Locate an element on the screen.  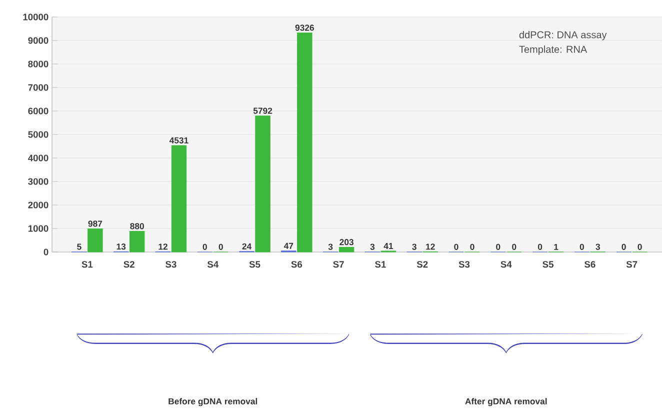
data-label: 47 is located at coordinates (289, 245).